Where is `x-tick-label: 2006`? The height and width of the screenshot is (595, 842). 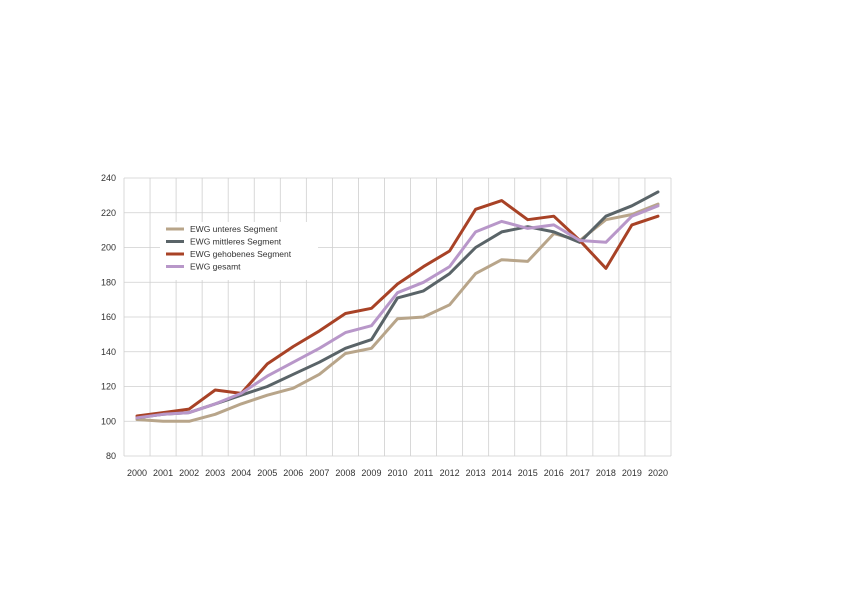
x-tick-label: 2006 is located at coordinates (293, 473).